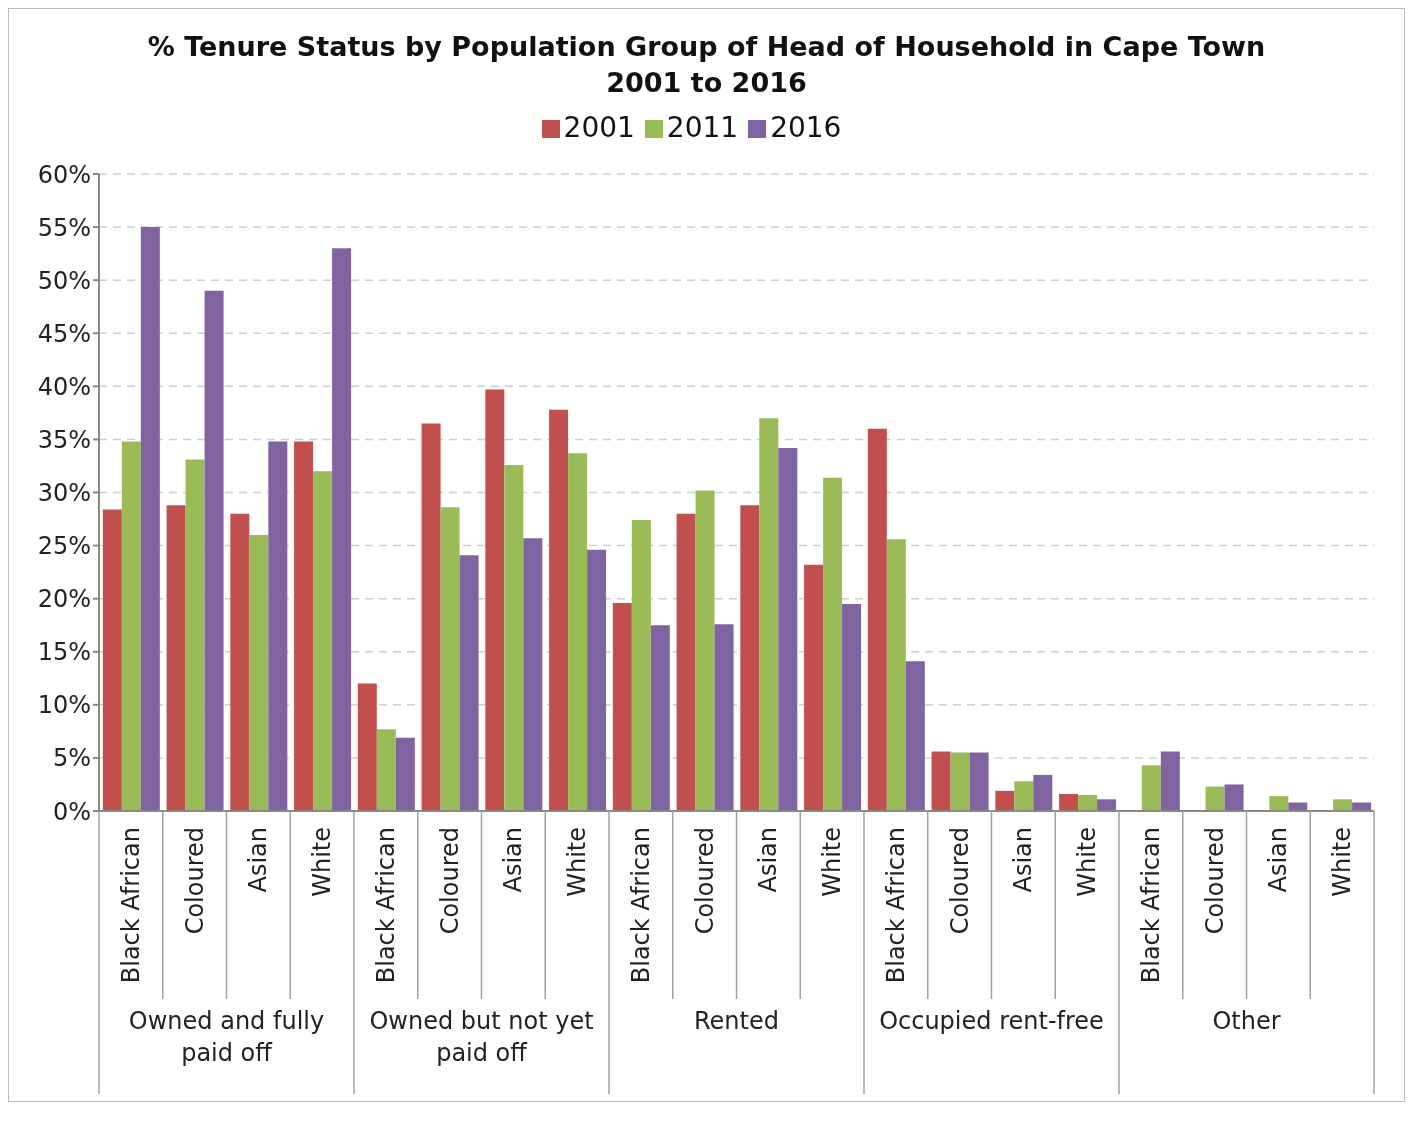 The image size is (1415, 1136). What do you see at coordinates (64, 599) in the screenshot?
I see `y-tick-label: 20%` at bounding box center [64, 599].